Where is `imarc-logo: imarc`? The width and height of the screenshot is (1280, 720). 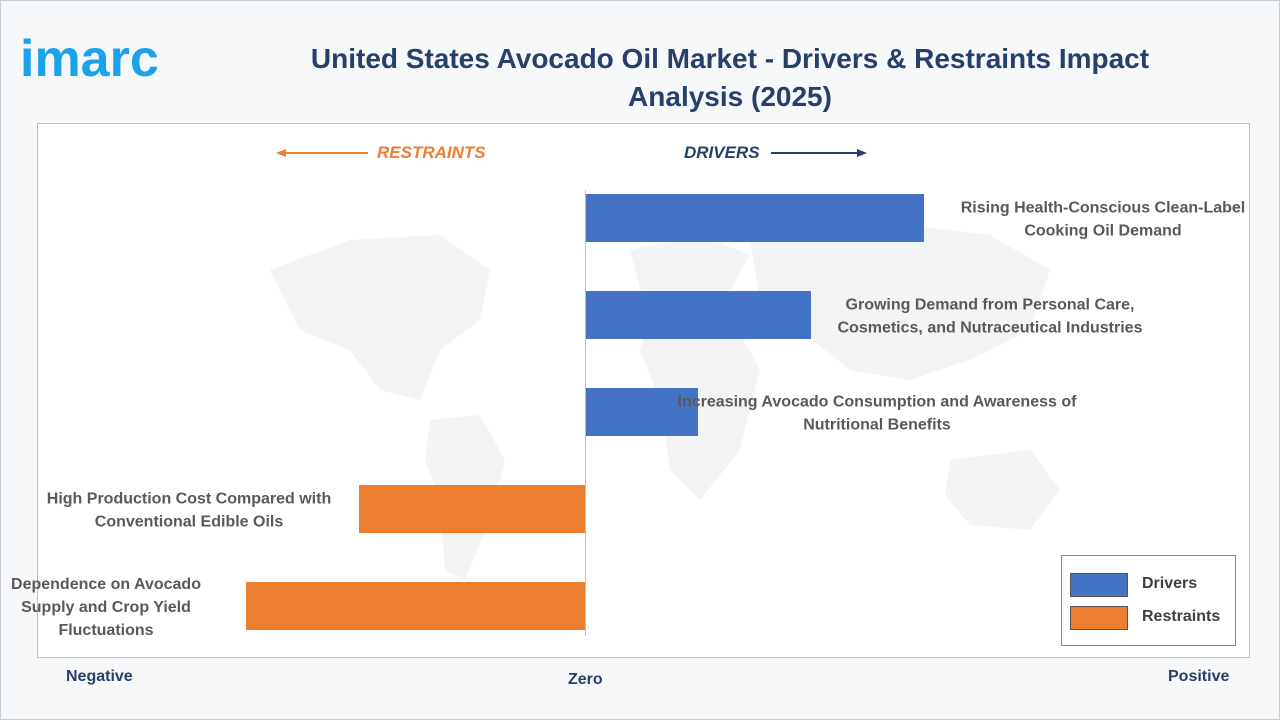
imarc-logo: imarc is located at coordinates (89, 59).